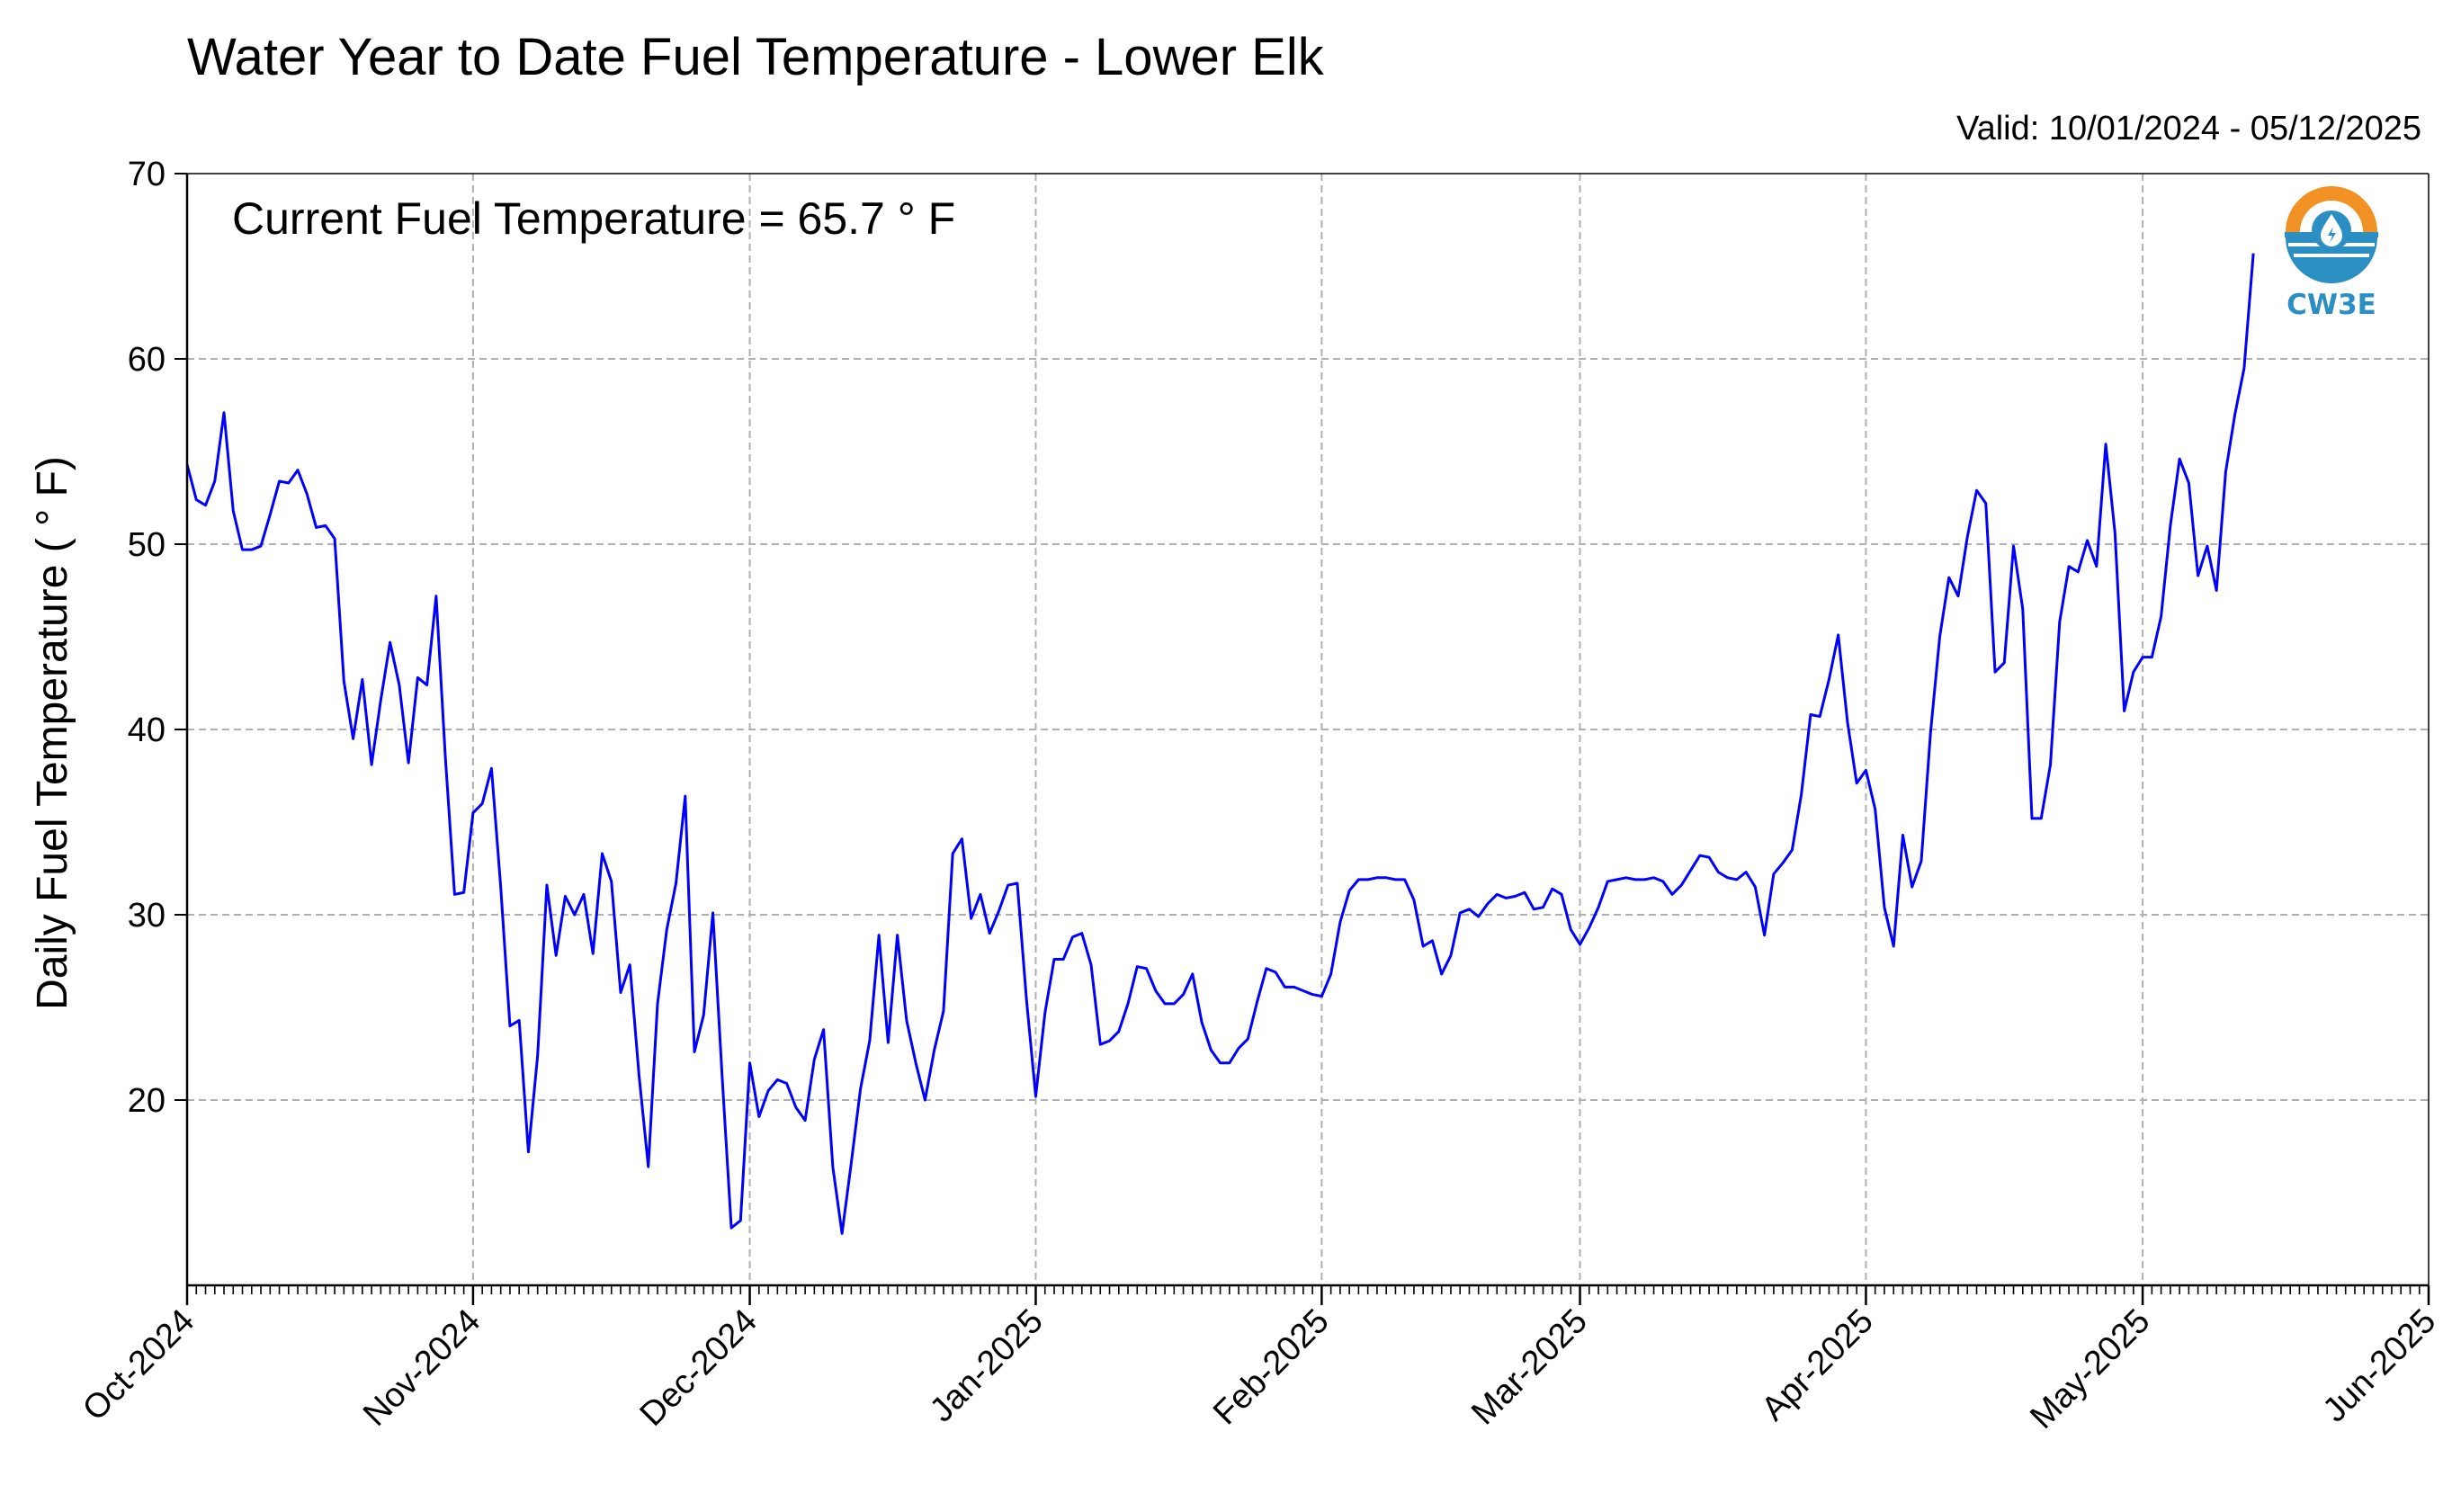  I want to click on current-fuel-temperature-annotation: Current Fuel Temperature = 65.7 ° F, so click(593, 218).